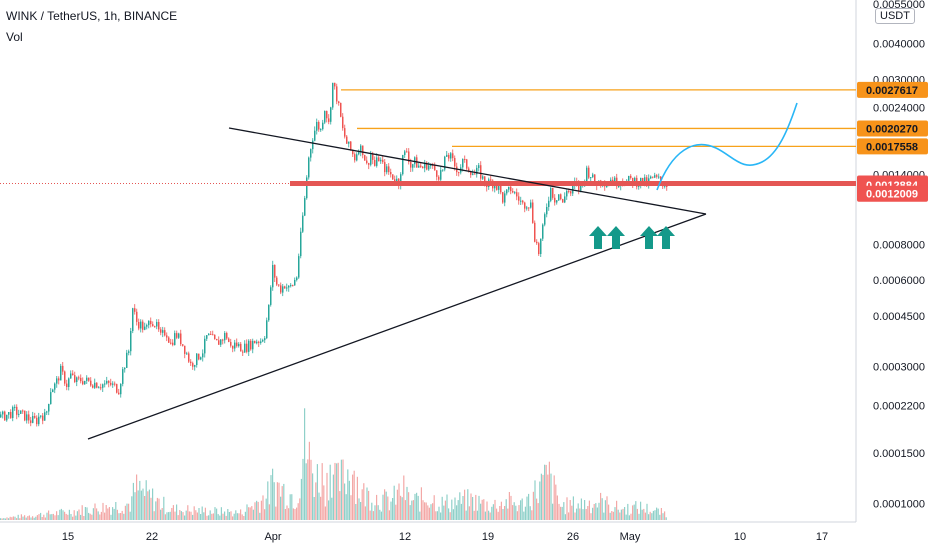 Image resolution: width=932 pixels, height=550 pixels. What do you see at coordinates (895, 16) in the screenshot?
I see `currency-badge: USDT` at bounding box center [895, 16].